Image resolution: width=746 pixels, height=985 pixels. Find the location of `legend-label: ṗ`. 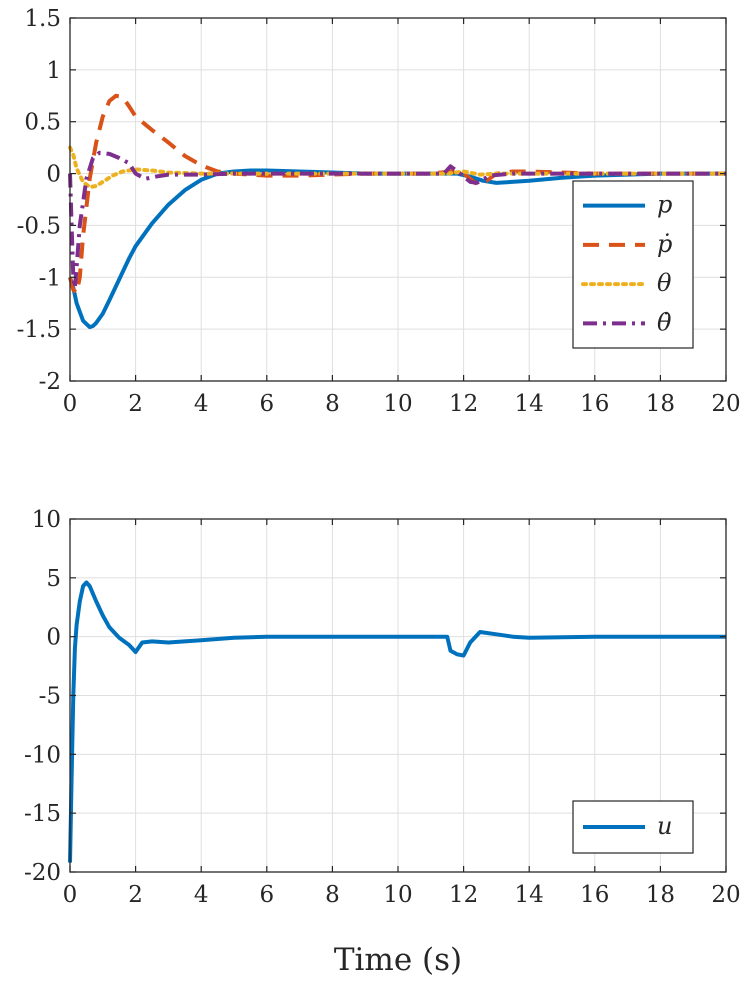

legend-label: ṗ is located at coordinates (664, 244).